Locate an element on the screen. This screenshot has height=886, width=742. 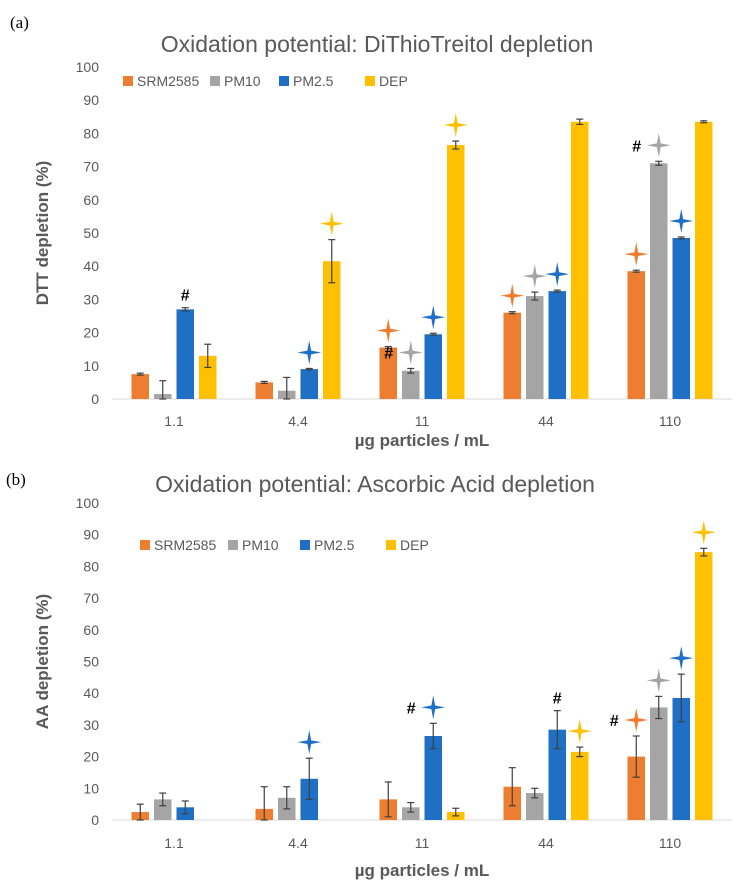
bar-srm2585-1.1 is located at coordinates (140, 386).